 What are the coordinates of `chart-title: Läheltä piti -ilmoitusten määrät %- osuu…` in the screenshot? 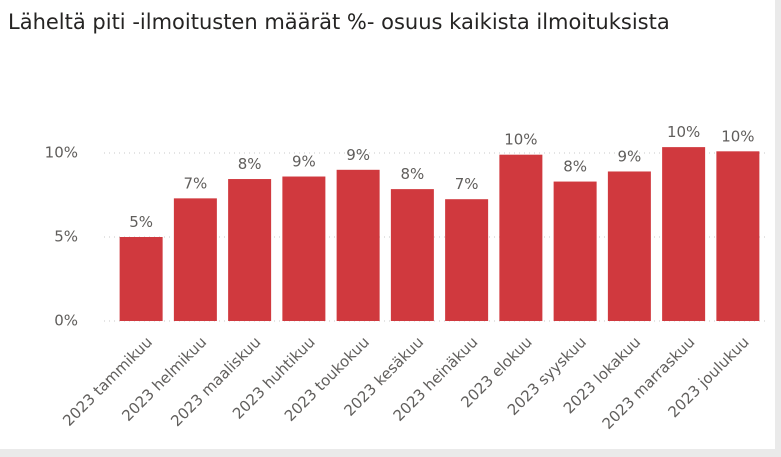 It's located at (339, 22).